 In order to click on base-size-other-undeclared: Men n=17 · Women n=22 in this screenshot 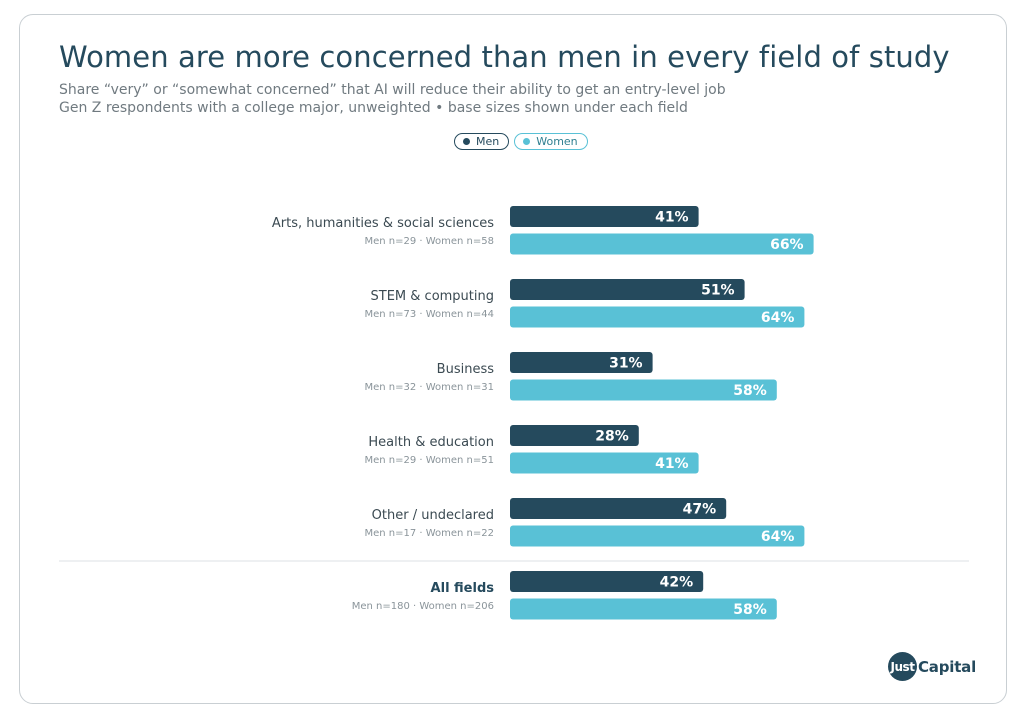, I will do `click(429, 533)`.